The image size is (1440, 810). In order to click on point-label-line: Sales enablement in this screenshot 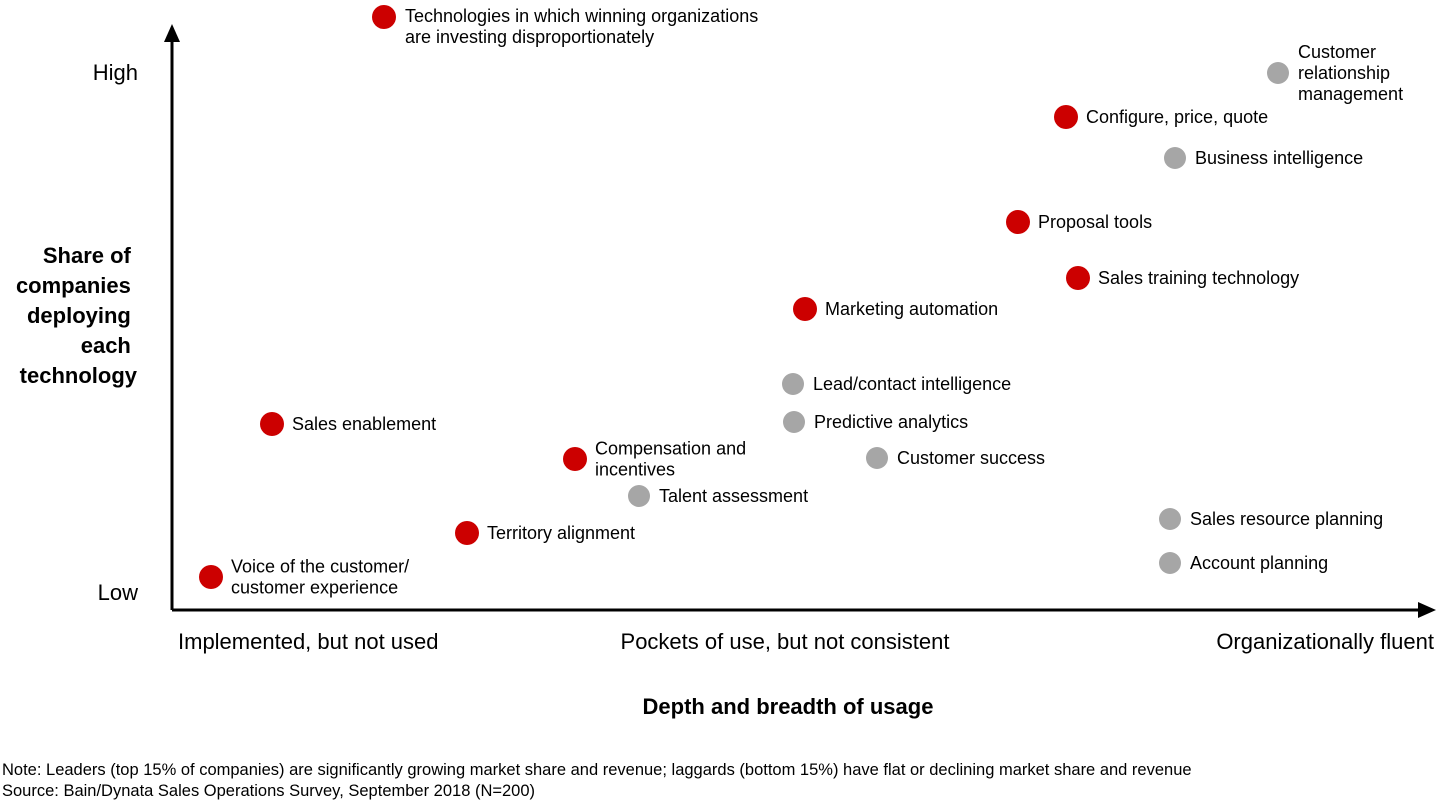, I will do `click(364, 424)`.